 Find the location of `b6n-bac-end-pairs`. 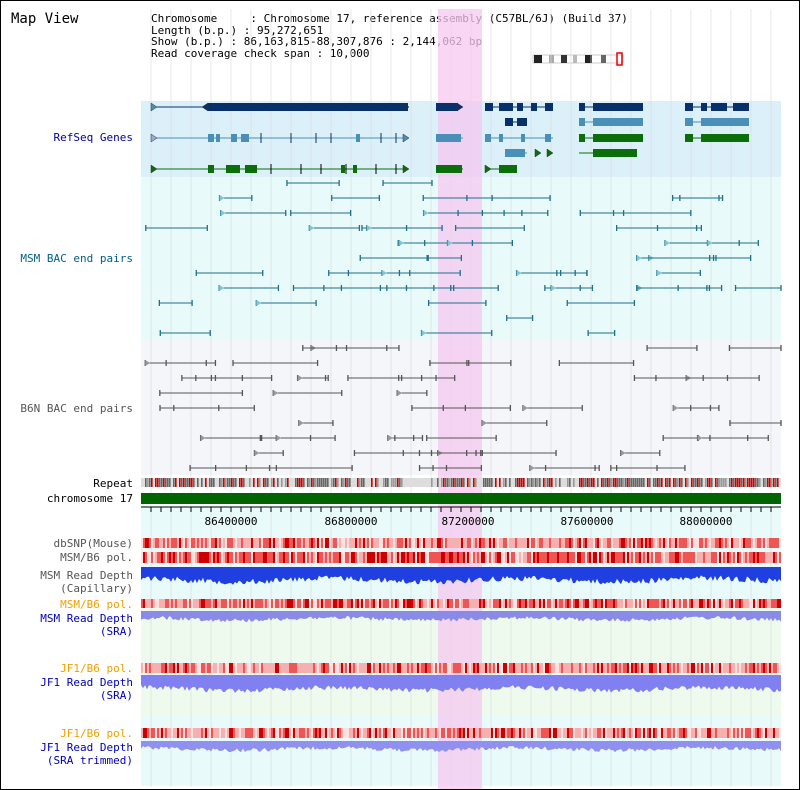

b6n-bac-end-pairs is located at coordinates (463, 408).